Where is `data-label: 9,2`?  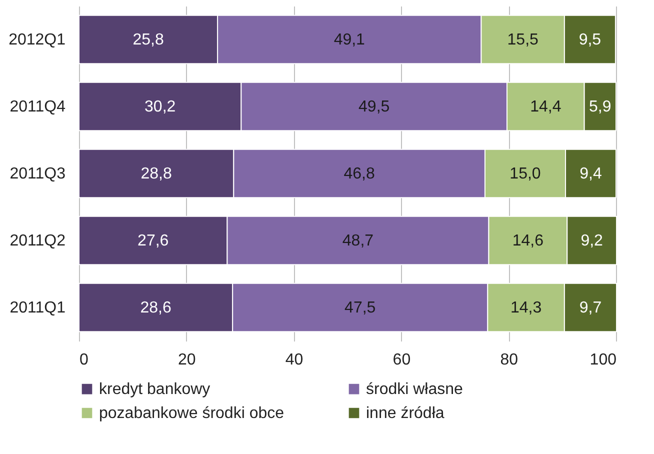
data-label: 9,2 is located at coordinates (592, 241).